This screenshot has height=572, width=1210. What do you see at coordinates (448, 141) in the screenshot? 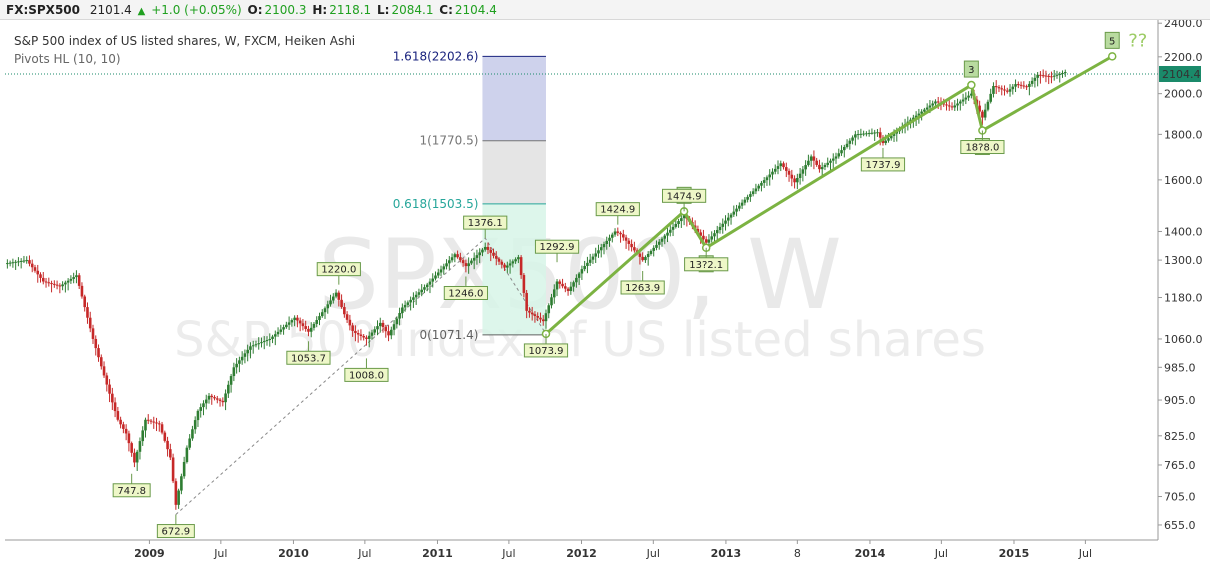
I see `fib-level-label: 1(1770.5)` at bounding box center [448, 141].